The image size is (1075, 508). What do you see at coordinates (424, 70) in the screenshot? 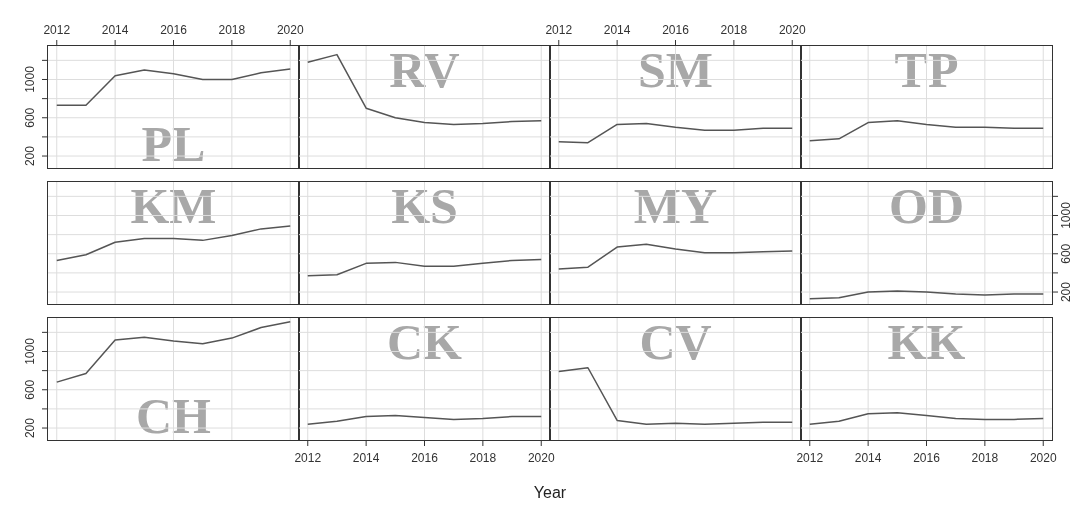
I see `chart-title: RV` at bounding box center [424, 70].